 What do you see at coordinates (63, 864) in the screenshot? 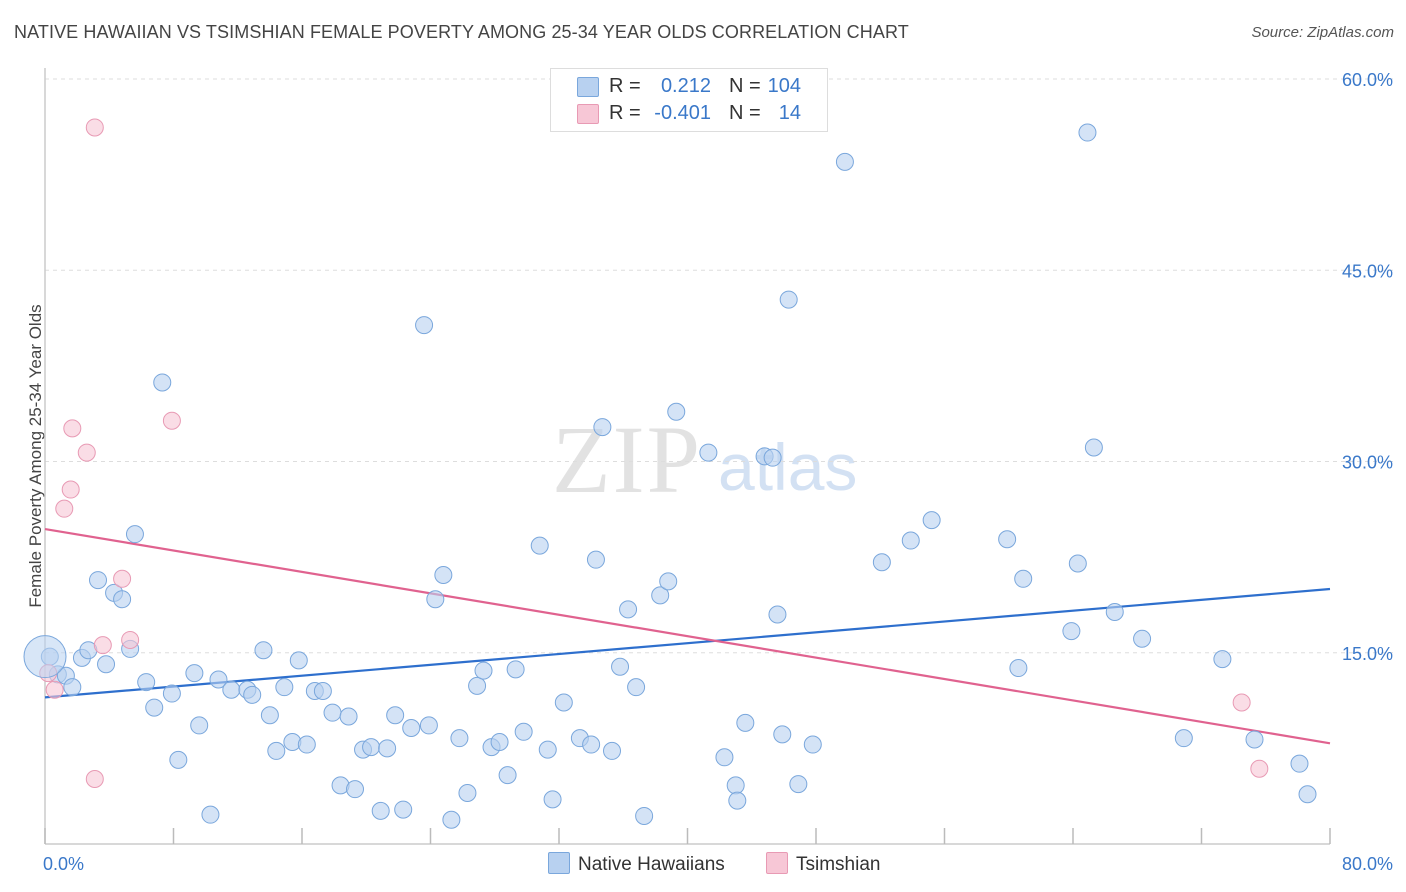
I see `x-tick-label: 0.0%` at bounding box center [63, 864].